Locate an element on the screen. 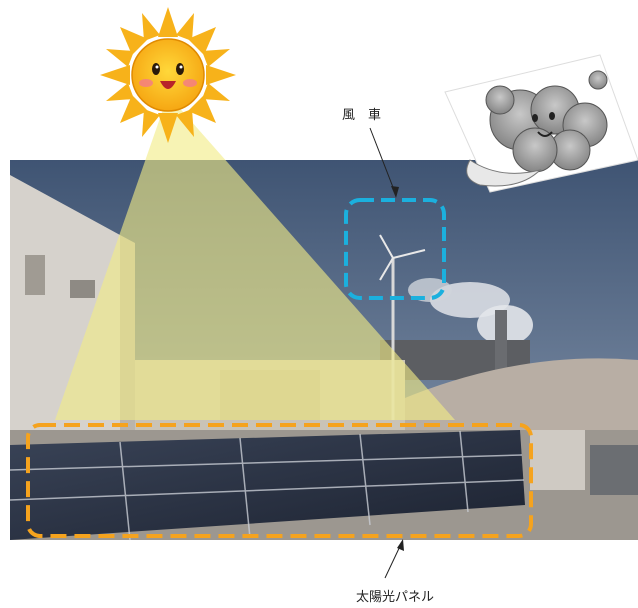 This screenshot has height=608, width=638. wind-cloud-mascot-icon is located at coordinates (541, 123).